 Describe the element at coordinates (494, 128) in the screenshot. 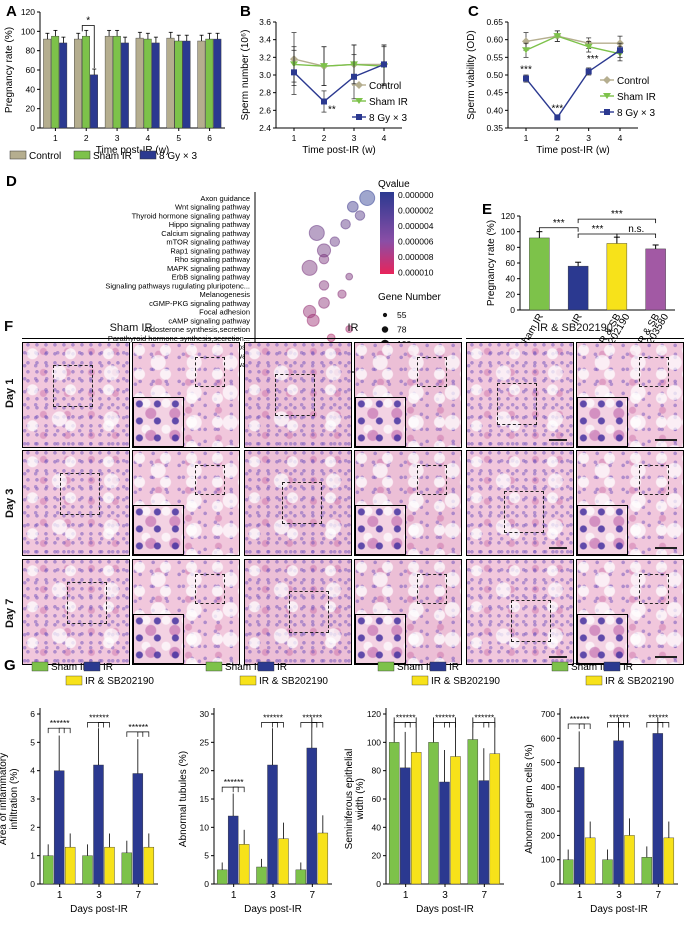

I see `y-tick-label: 0.35` at that location.